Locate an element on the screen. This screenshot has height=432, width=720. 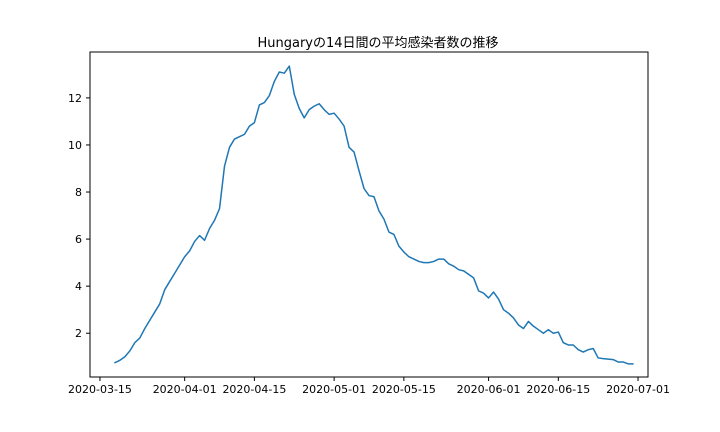
x-tick-label: 2020-07-01 is located at coordinates (638, 389).